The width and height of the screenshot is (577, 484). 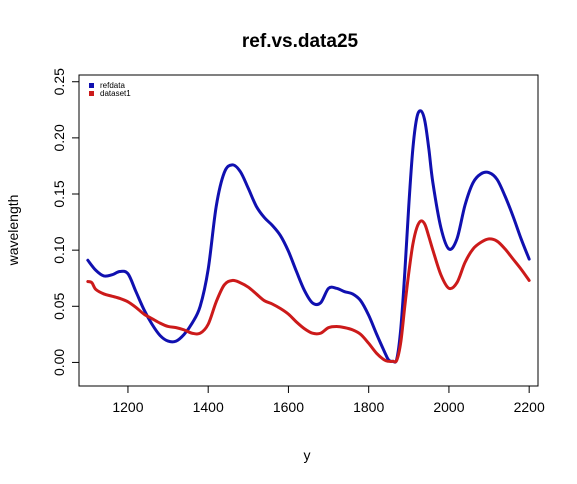 I want to click on x-axis: 1200 1400 1600 1800 2000 2200, so click(x=328, y=400).